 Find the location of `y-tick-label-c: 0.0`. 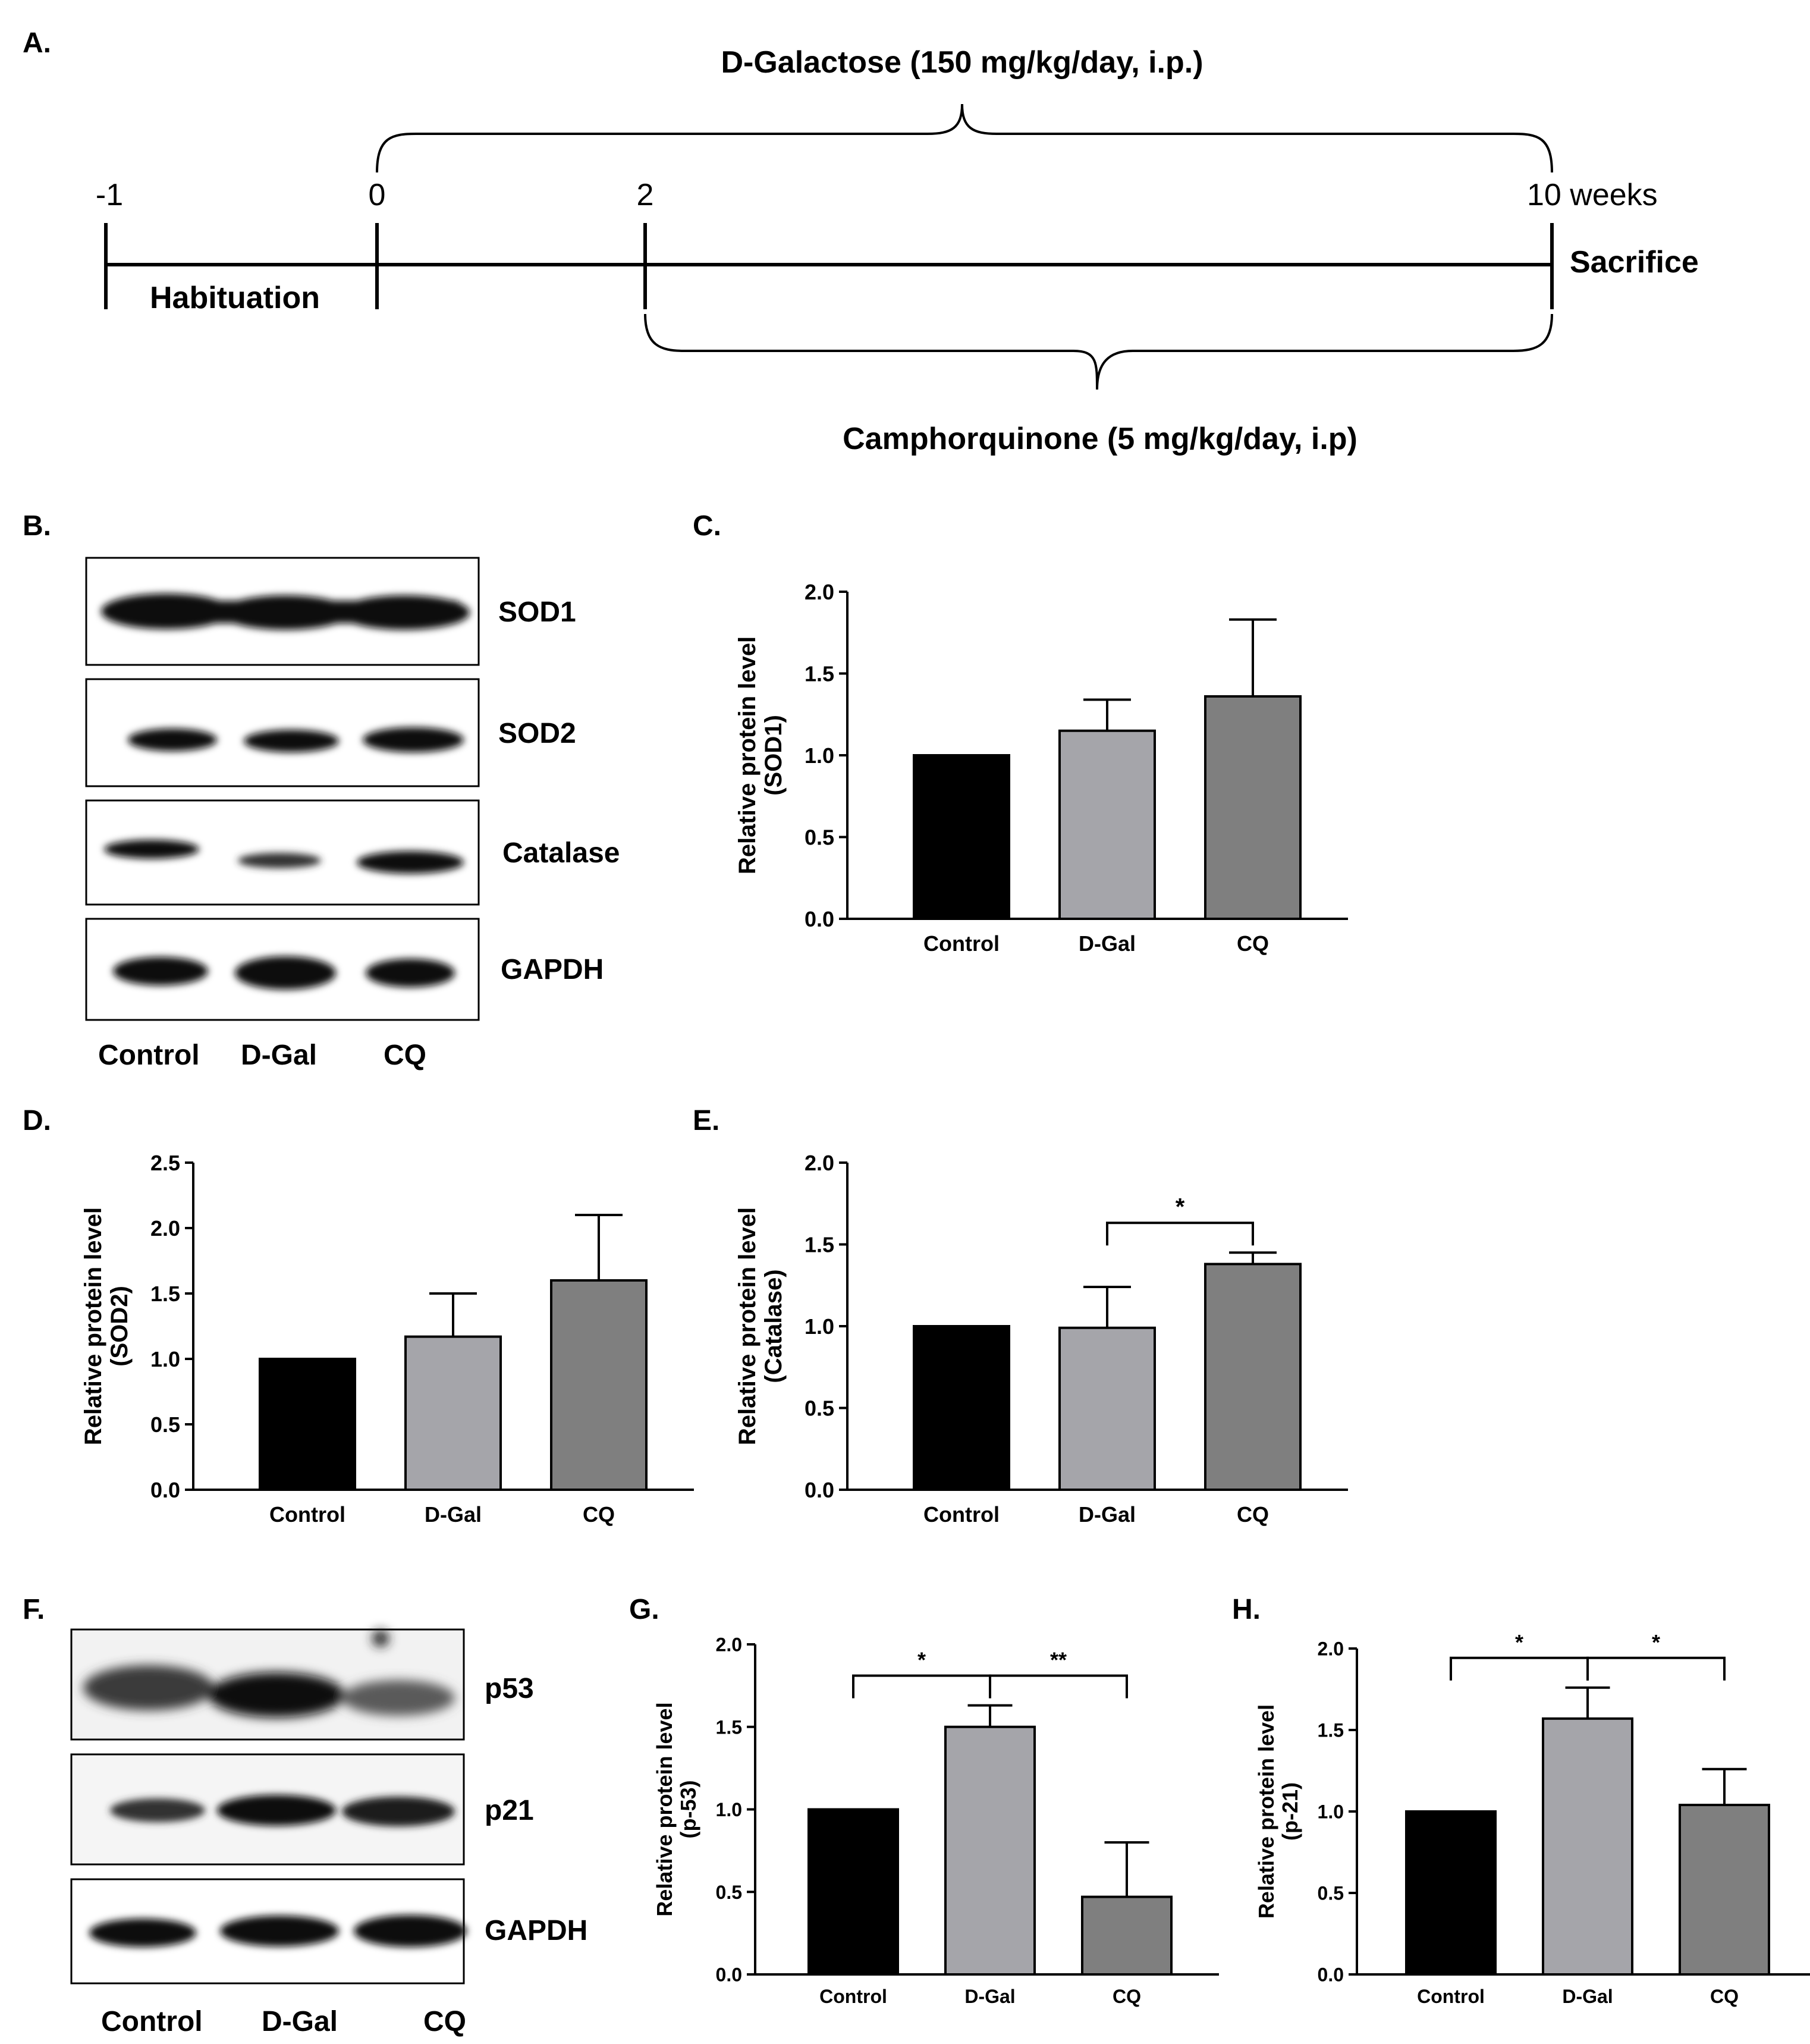

y-tick-label-c: 0.0 is located at coordinates (819, 919).